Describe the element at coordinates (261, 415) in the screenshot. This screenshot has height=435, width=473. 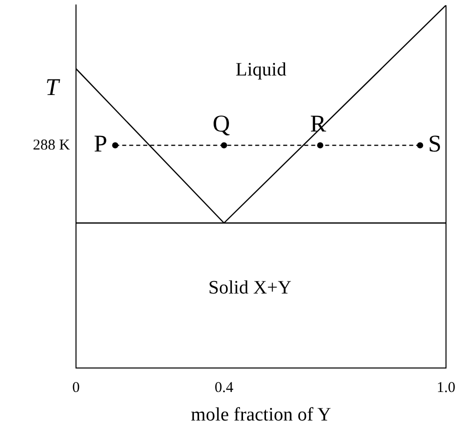
I see `x-axis-title: mole fraction of Y` at that location.